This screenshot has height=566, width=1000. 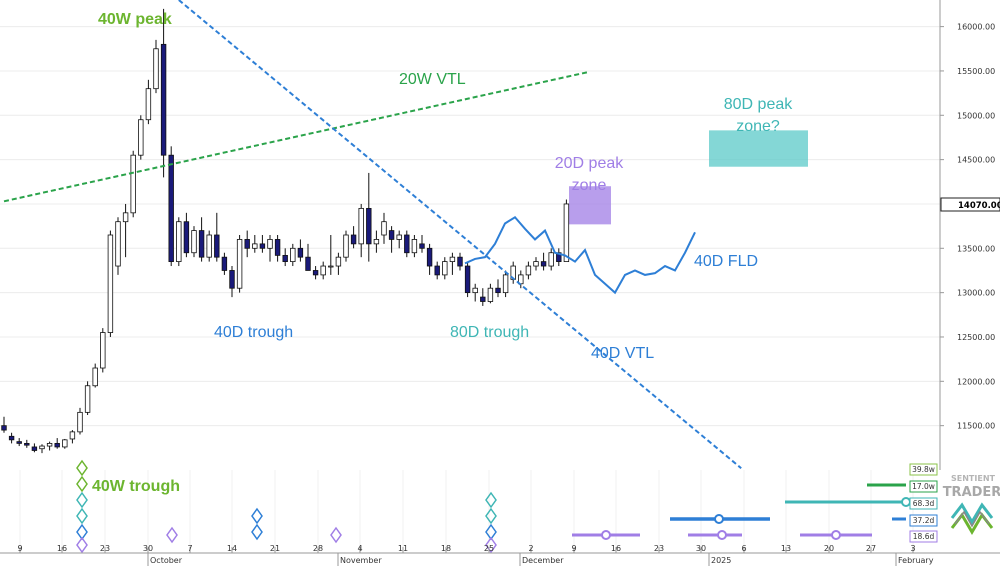 I want to click on cycle-bar-18d-1-center, so click(x=606, y=535).